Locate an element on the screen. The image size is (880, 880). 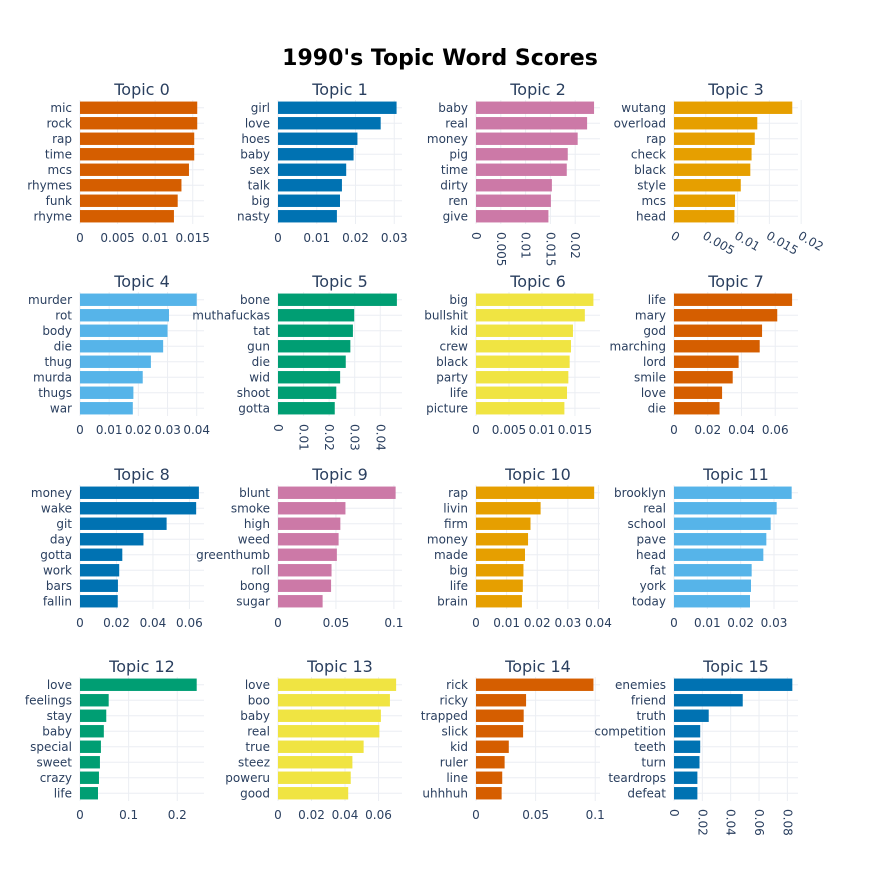
category-label: slick is located at coordinates (455, 731).